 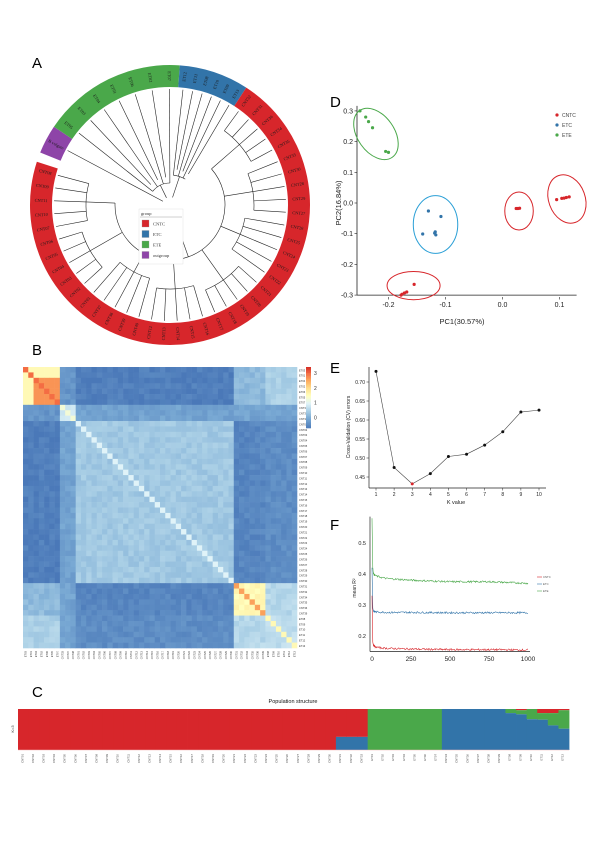 I want to click on r2-x-tick-label: 250, so click(x=411, y=659).